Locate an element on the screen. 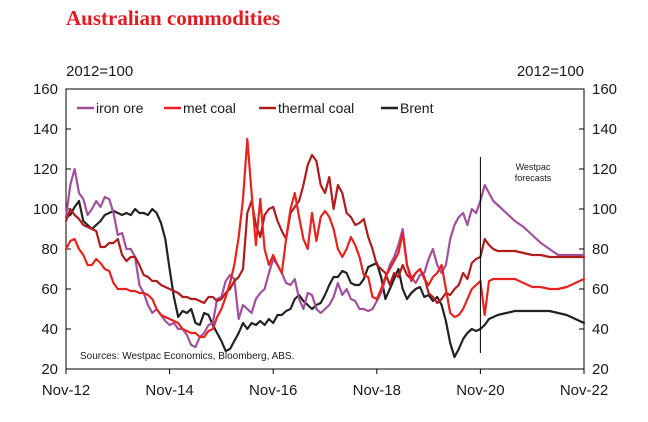 Image resolution: width=648 pixels, height=422 pixels. legend-label-brent: Brent is located at coordinates (417, 108).